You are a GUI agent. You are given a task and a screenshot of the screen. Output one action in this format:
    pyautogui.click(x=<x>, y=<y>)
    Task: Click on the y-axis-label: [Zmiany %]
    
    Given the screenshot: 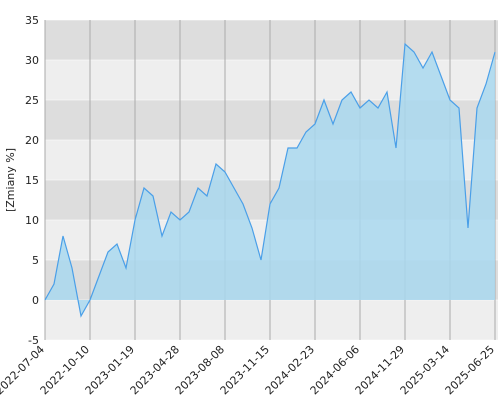 What is the action you would take?
    pyautogui.click(x=10, y=180)
    